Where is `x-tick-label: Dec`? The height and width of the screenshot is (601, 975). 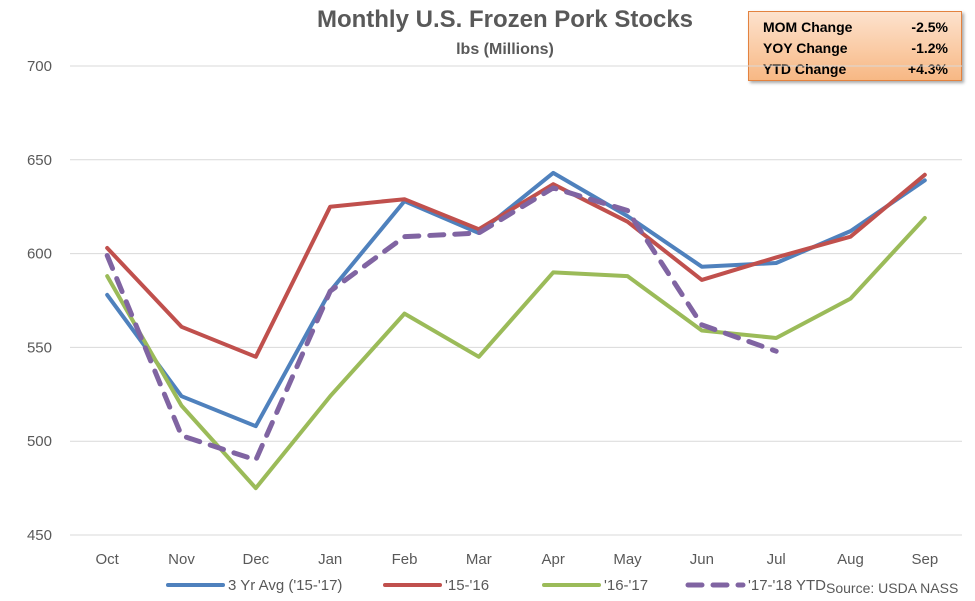
x-tick-label: Dec is located at coordinates (255, 559).